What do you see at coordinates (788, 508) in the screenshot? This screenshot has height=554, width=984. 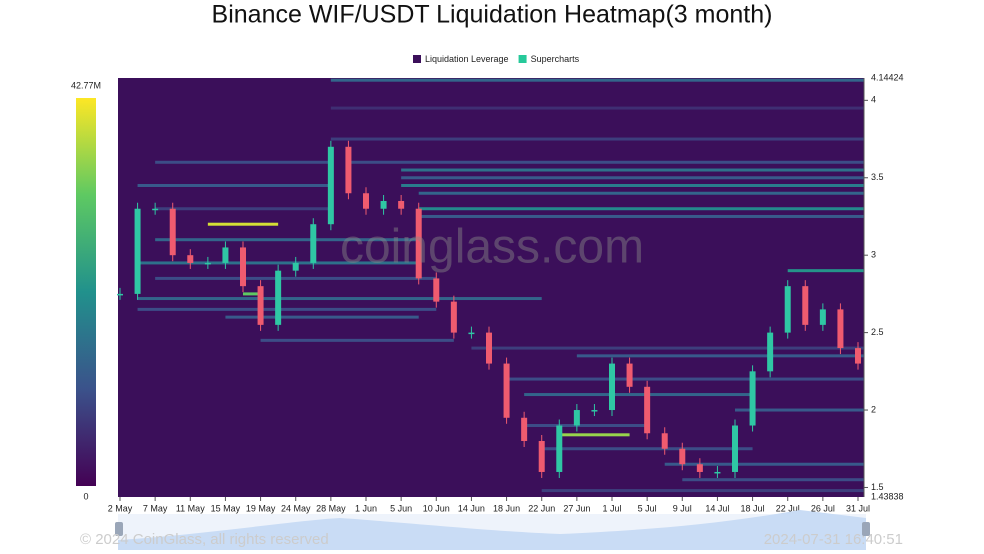 I see `x-tick-label: 22 Jul` at bounding box center [788, 508].